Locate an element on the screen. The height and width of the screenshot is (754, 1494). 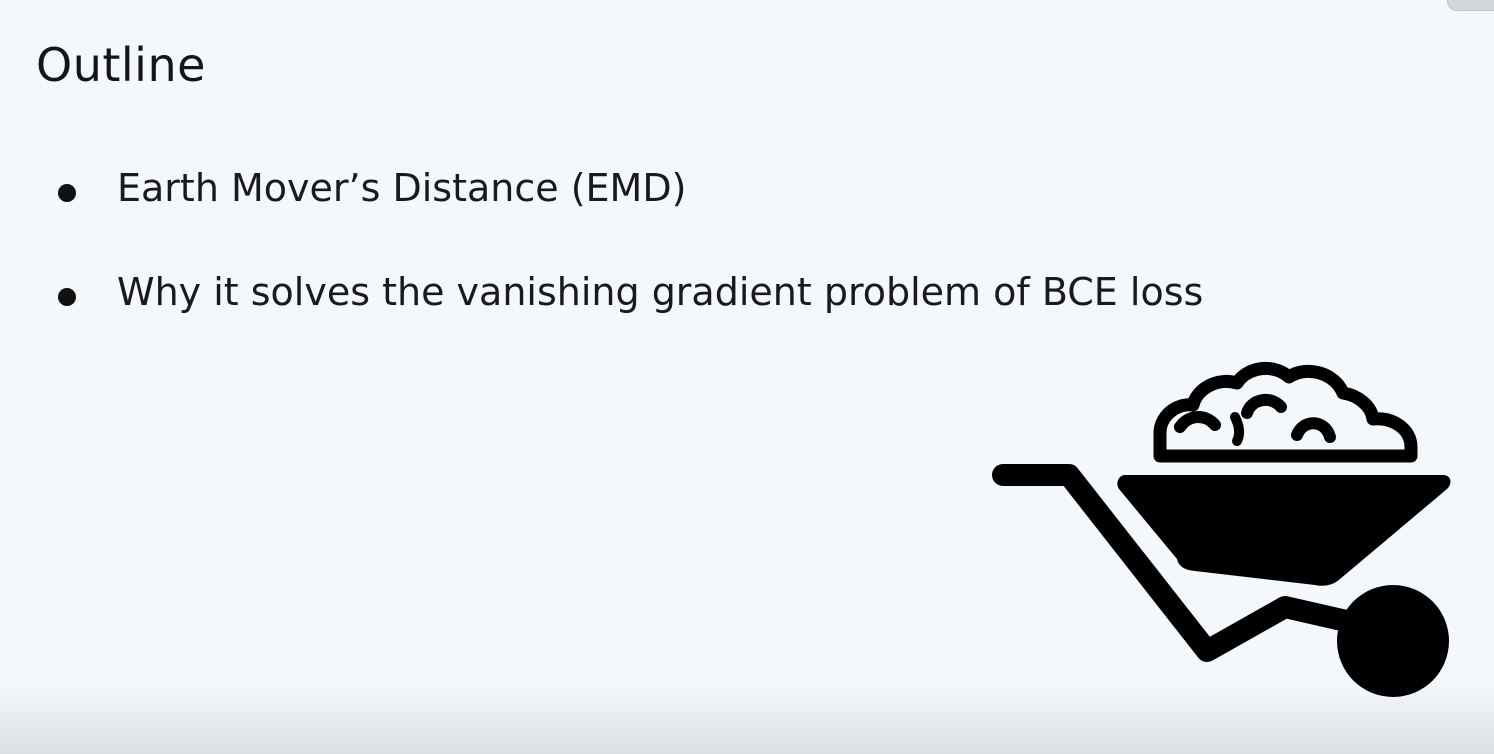
slide-title: Outline is located at coordinates (121, 65).